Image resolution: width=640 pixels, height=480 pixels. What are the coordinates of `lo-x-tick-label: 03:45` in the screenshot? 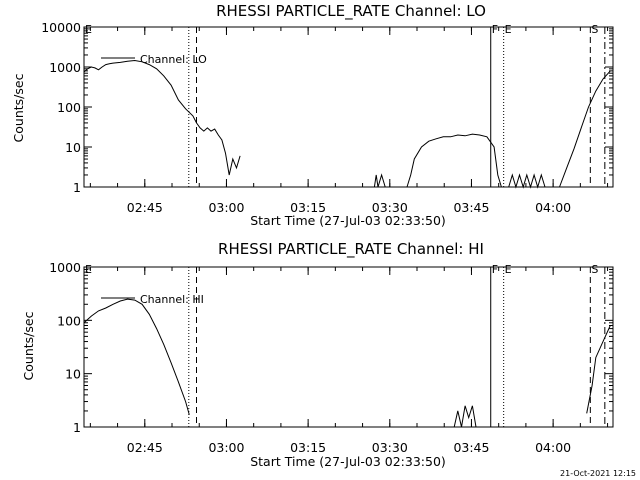 It's located at (471, 207).